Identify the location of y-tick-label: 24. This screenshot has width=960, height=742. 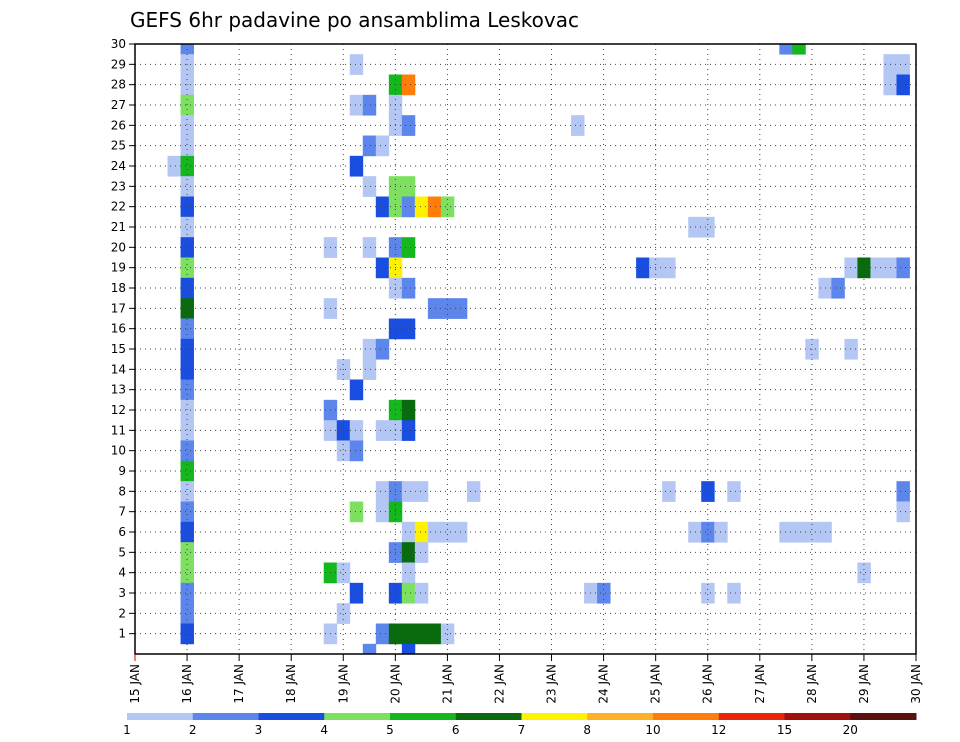
(118, 166).